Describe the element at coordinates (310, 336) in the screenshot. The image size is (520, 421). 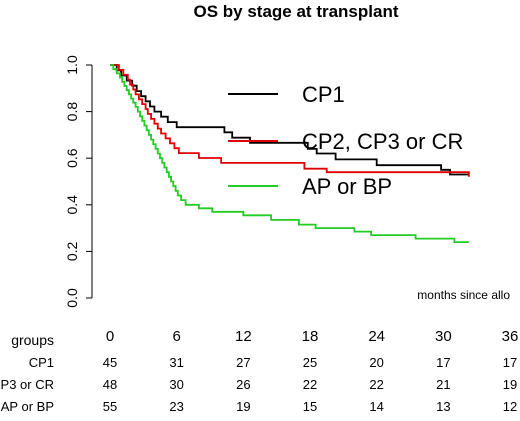
I see `x-tick-label-3: 18` at that location.